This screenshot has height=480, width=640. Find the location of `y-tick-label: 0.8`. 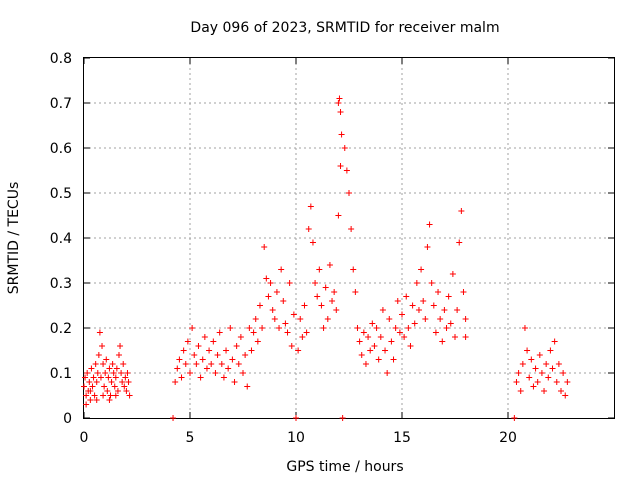

y-tick-label: 0.8 is located at coordinates (61, 59).